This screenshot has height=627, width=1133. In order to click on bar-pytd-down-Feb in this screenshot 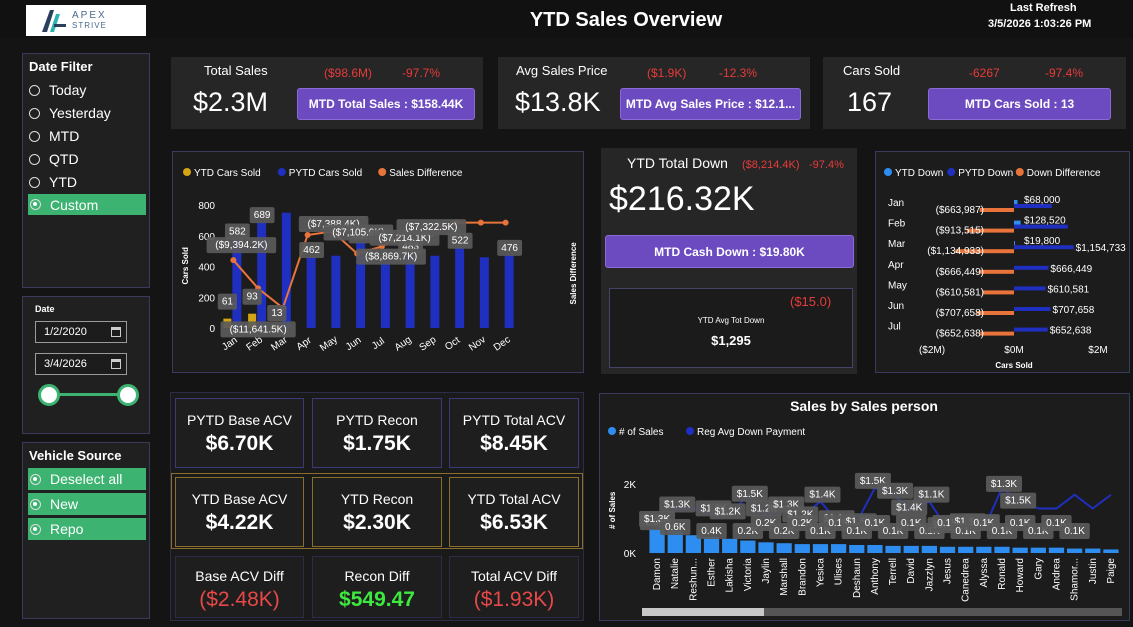, I will do `click(1041, 226)`.